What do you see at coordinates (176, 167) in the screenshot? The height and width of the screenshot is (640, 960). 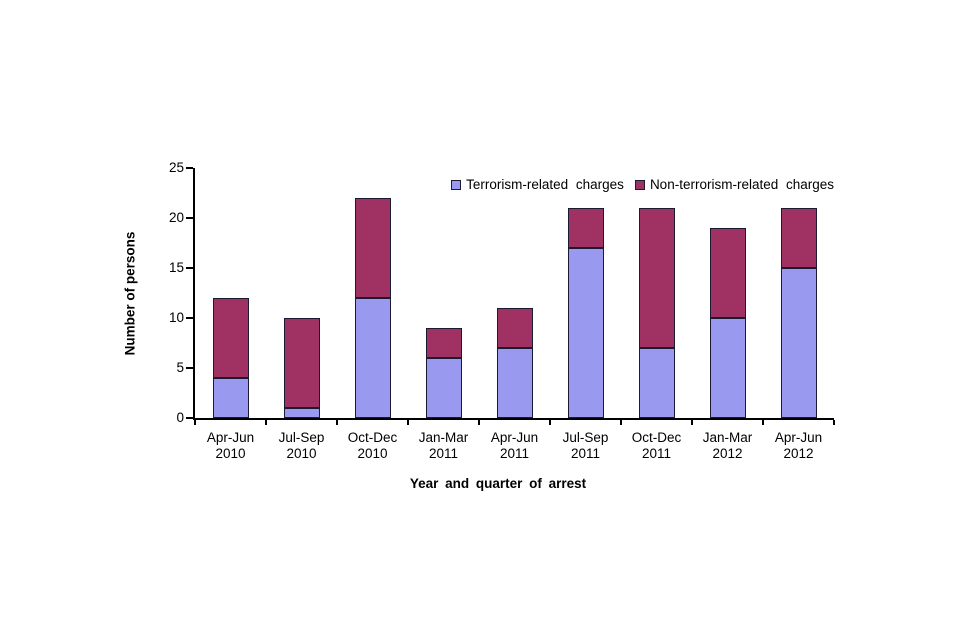 I see `y-tick-label: 25` at bounding box center [176, 167].